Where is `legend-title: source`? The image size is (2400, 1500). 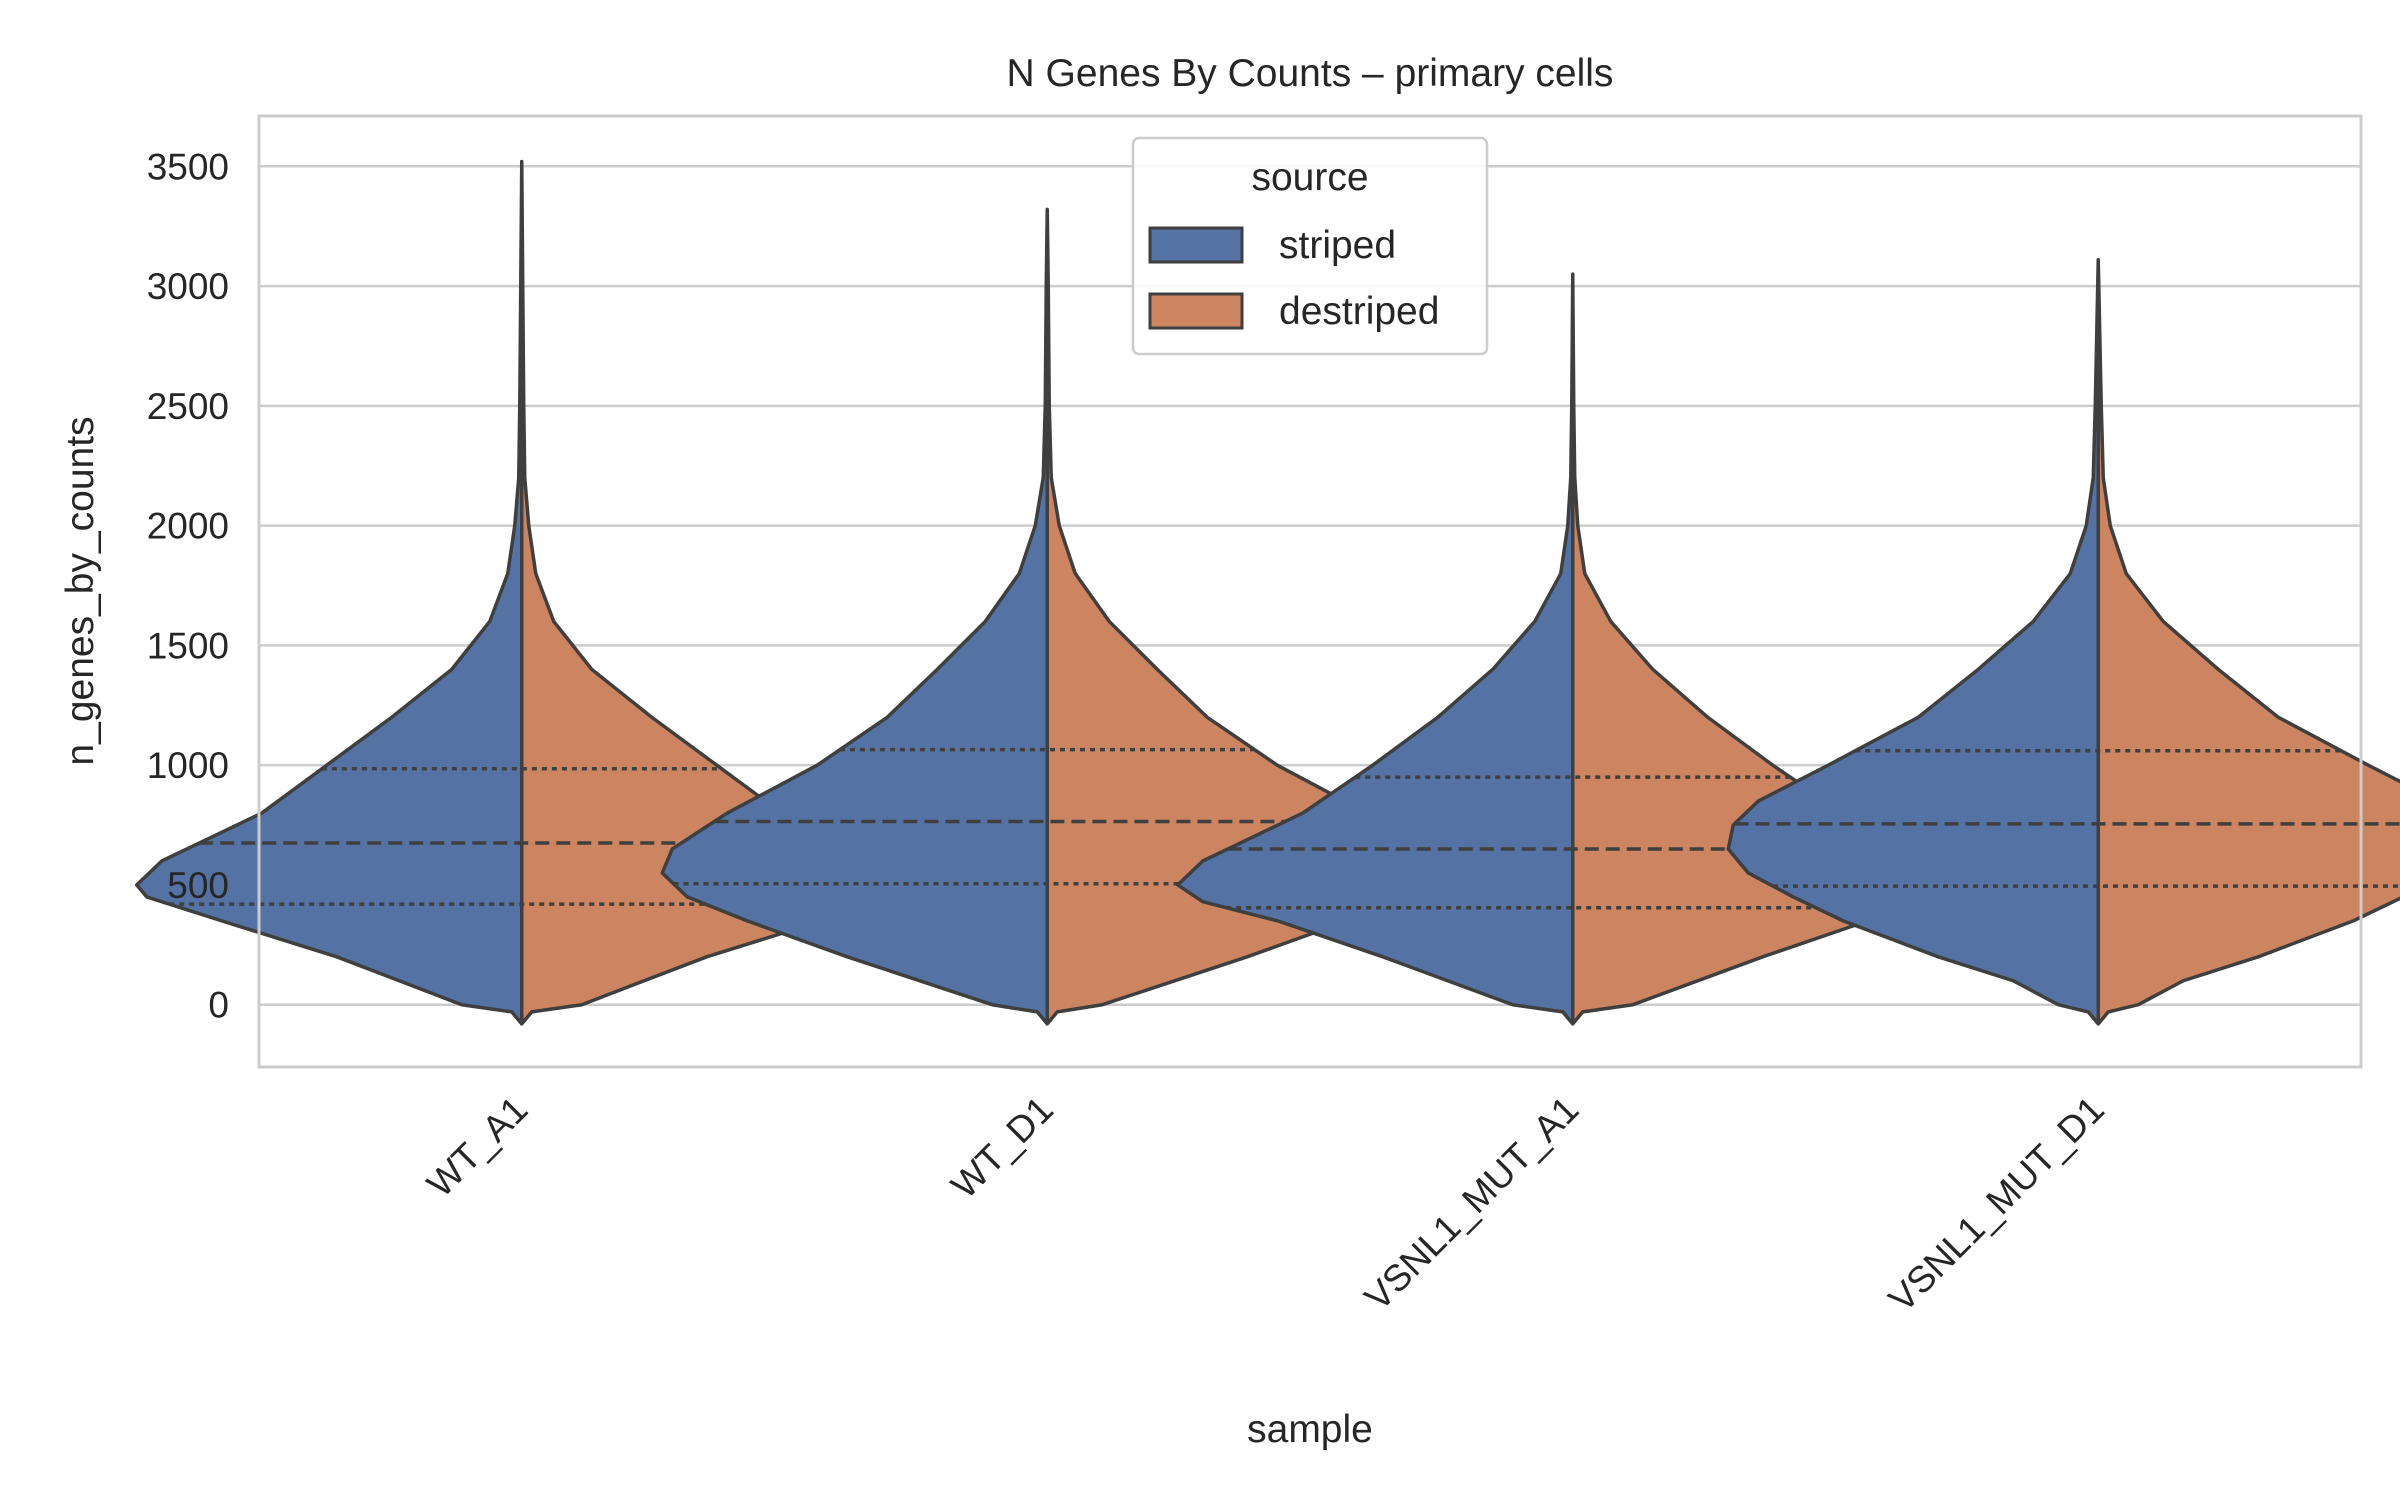
legend-title: source is located at coordinates (1309, 177).